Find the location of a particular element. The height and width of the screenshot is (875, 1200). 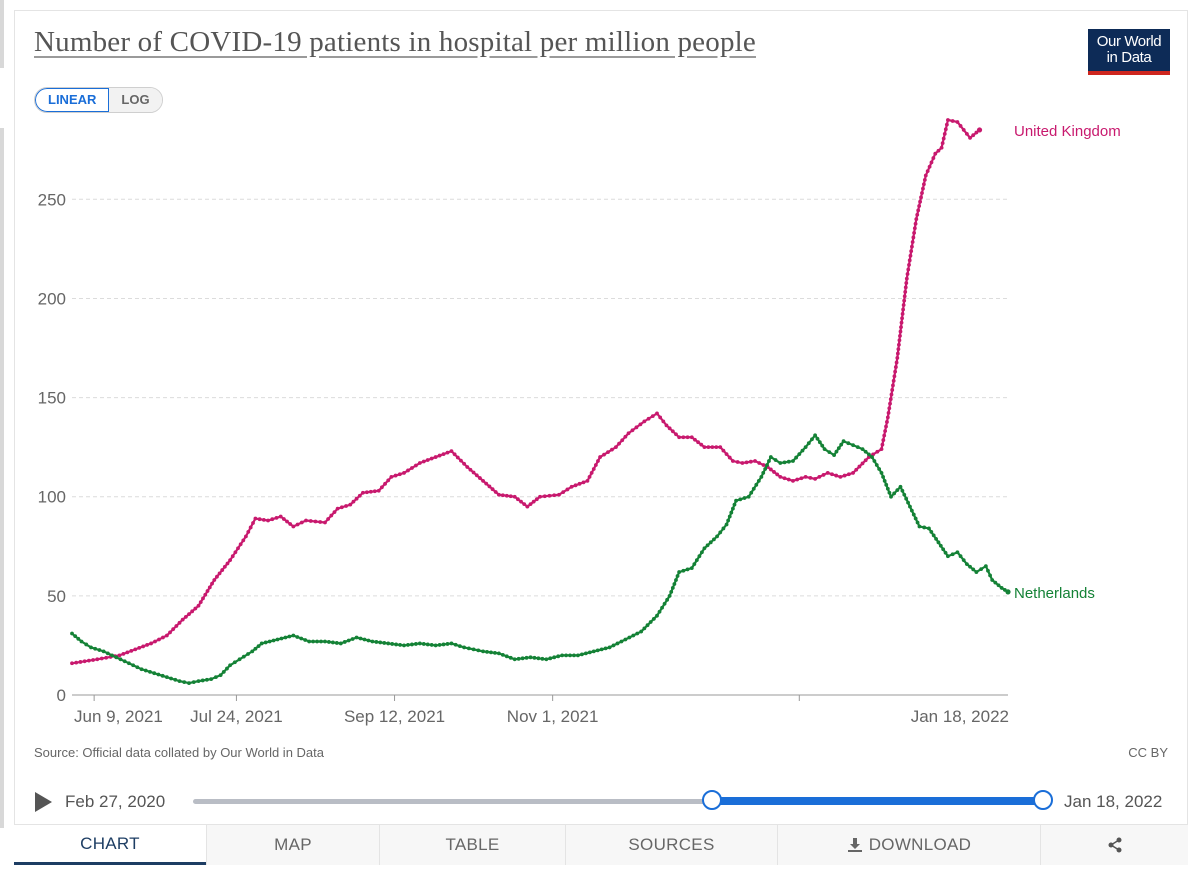

log-scale-button: LOG is located at coordinates (135, 100).